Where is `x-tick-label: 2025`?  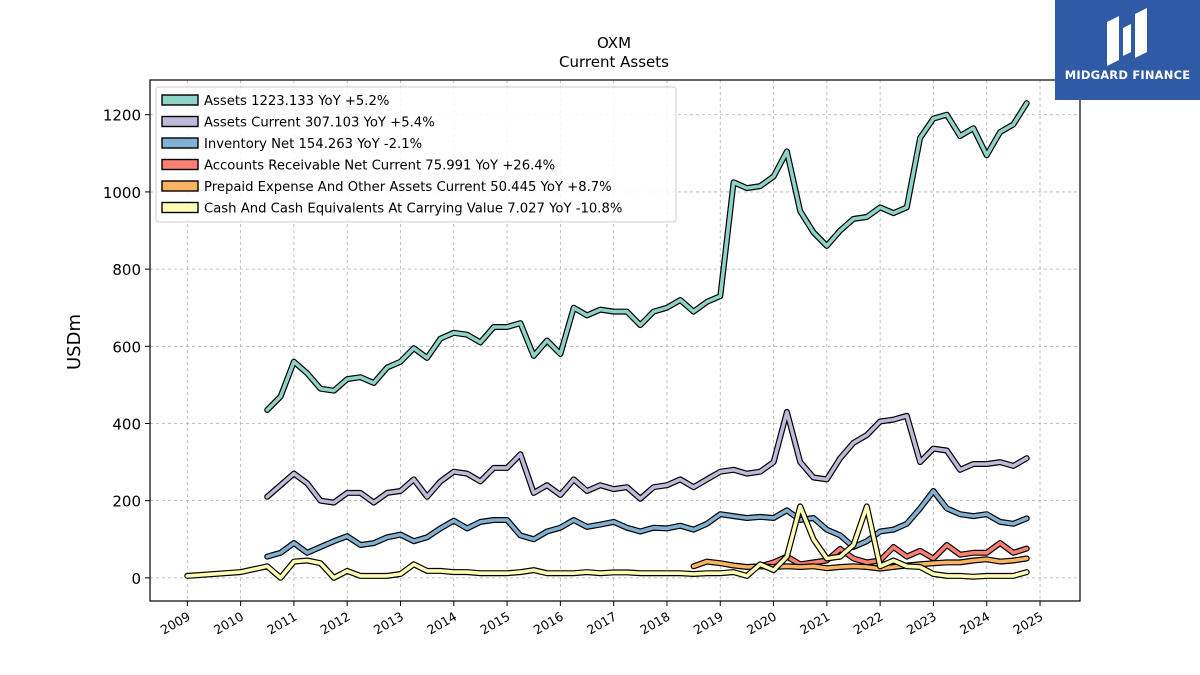
x-tick-label: 2025 is located at coordinates (1027, 623).